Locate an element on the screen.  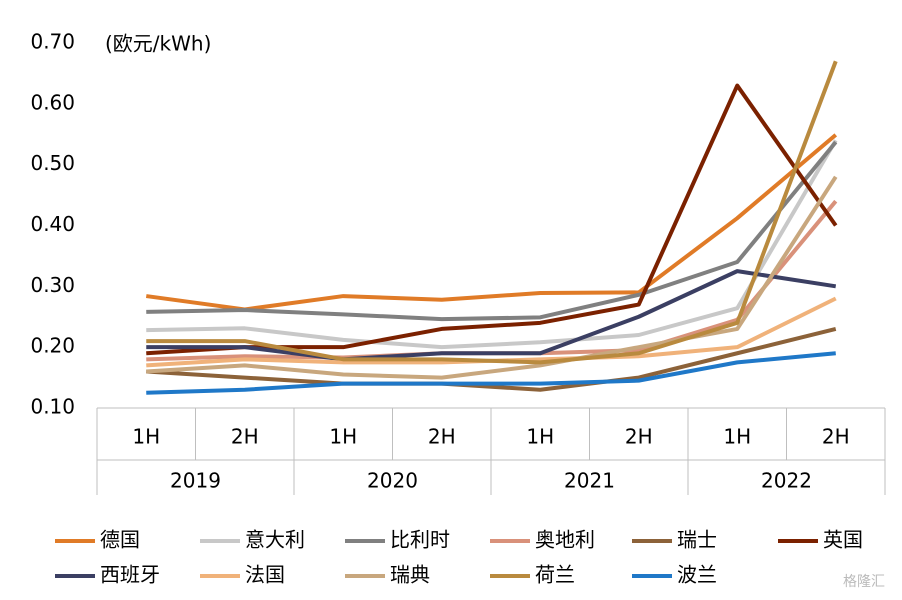
x-group-label: 2020 is located at coordinates (392, 481).